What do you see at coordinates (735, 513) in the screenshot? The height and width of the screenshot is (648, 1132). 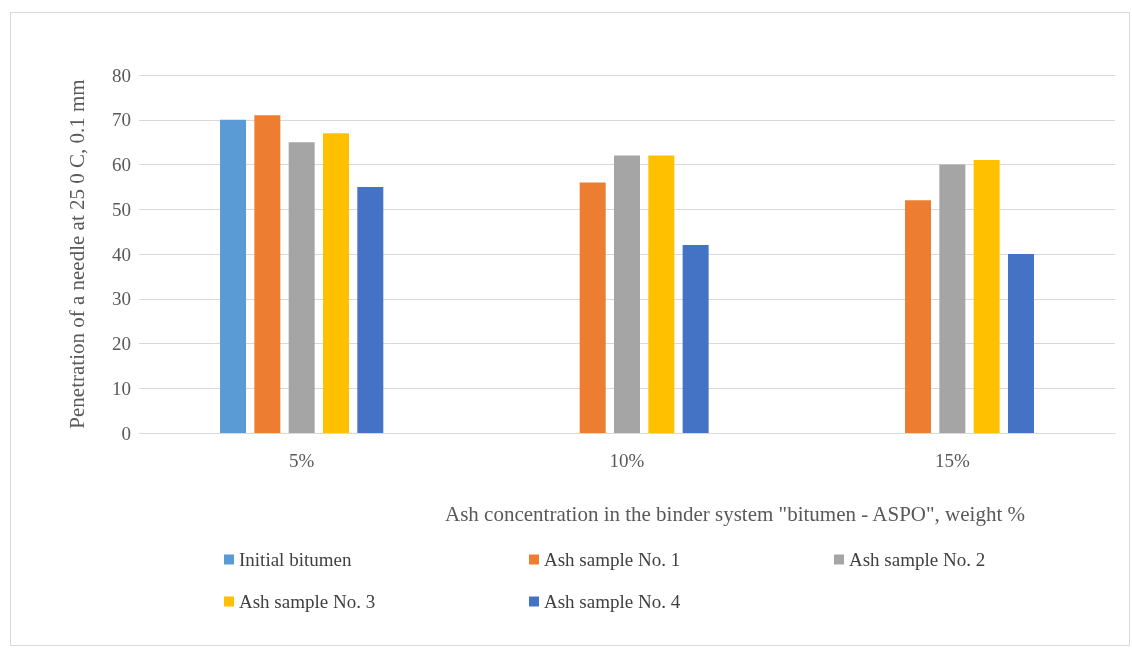 I see `x-axis-title: Ash concentration in the binder system "bitumen - ASPO", weight %` at bounding box center [735, 513].